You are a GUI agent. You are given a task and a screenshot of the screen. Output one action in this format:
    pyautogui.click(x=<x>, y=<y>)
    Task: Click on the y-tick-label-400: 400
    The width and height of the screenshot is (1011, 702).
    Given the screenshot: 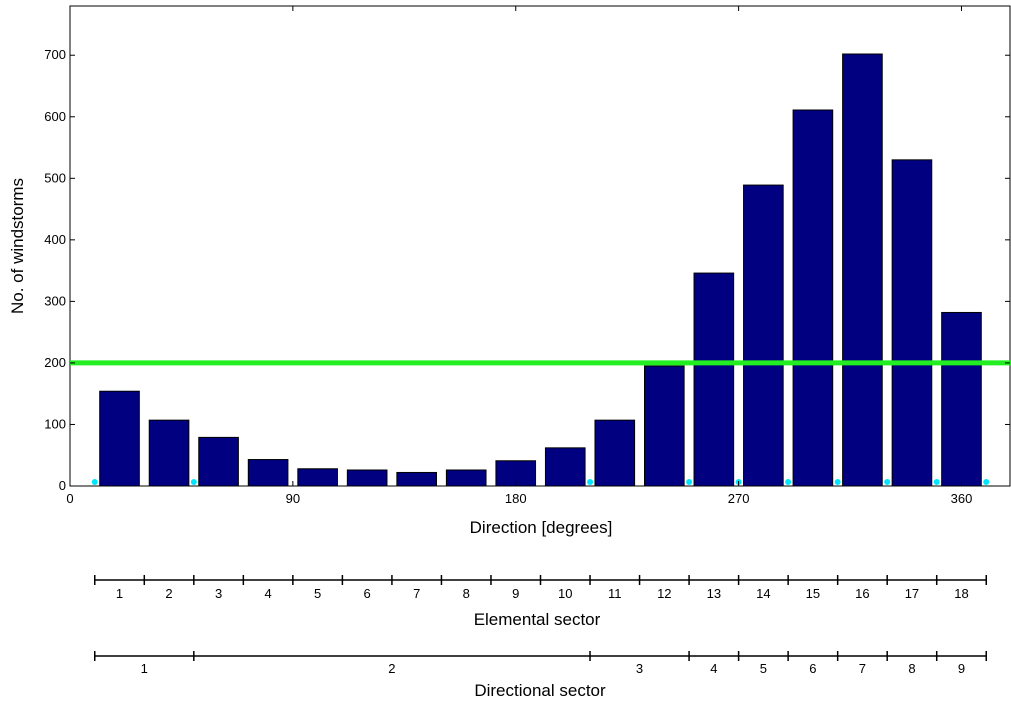 What is the action you would take?
    pyautogui.click(x=55, y=239)
    